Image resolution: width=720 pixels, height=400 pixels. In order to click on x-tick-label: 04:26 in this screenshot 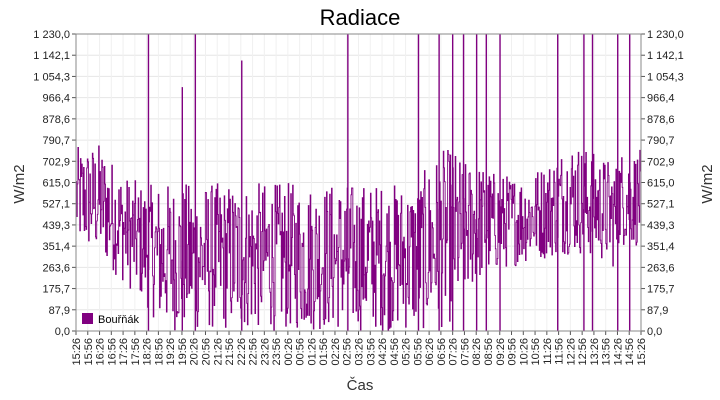, I will do `click(383, 352)`.